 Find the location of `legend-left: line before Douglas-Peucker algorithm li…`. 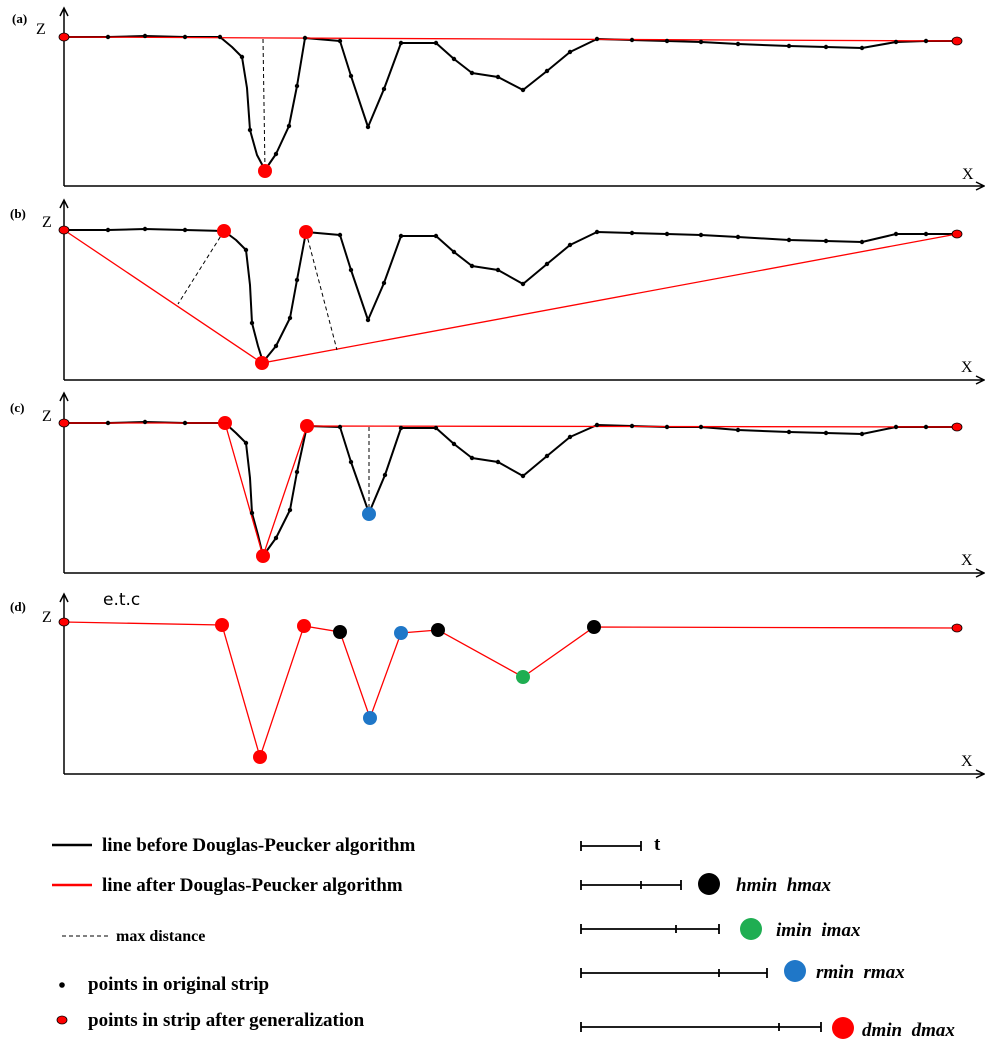

legend-left: line before Douglas-Peucker algorithm li… is located at coordinates (233, 933).